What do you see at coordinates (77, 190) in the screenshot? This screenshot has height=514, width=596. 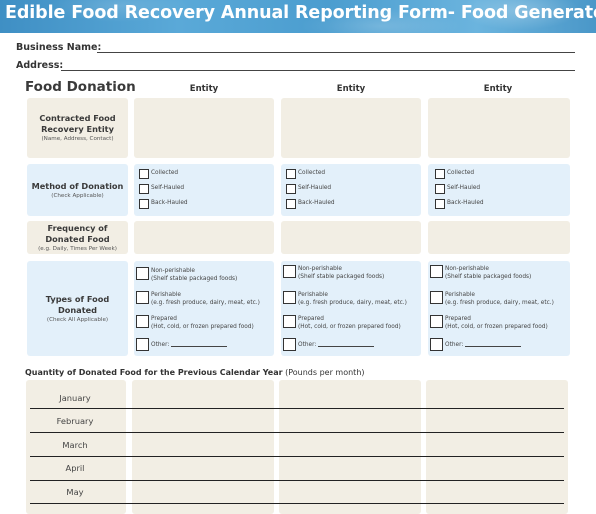 I see `method-label-cell: Method of Donation (Check Applicable)` at bounding box center [77, 190].